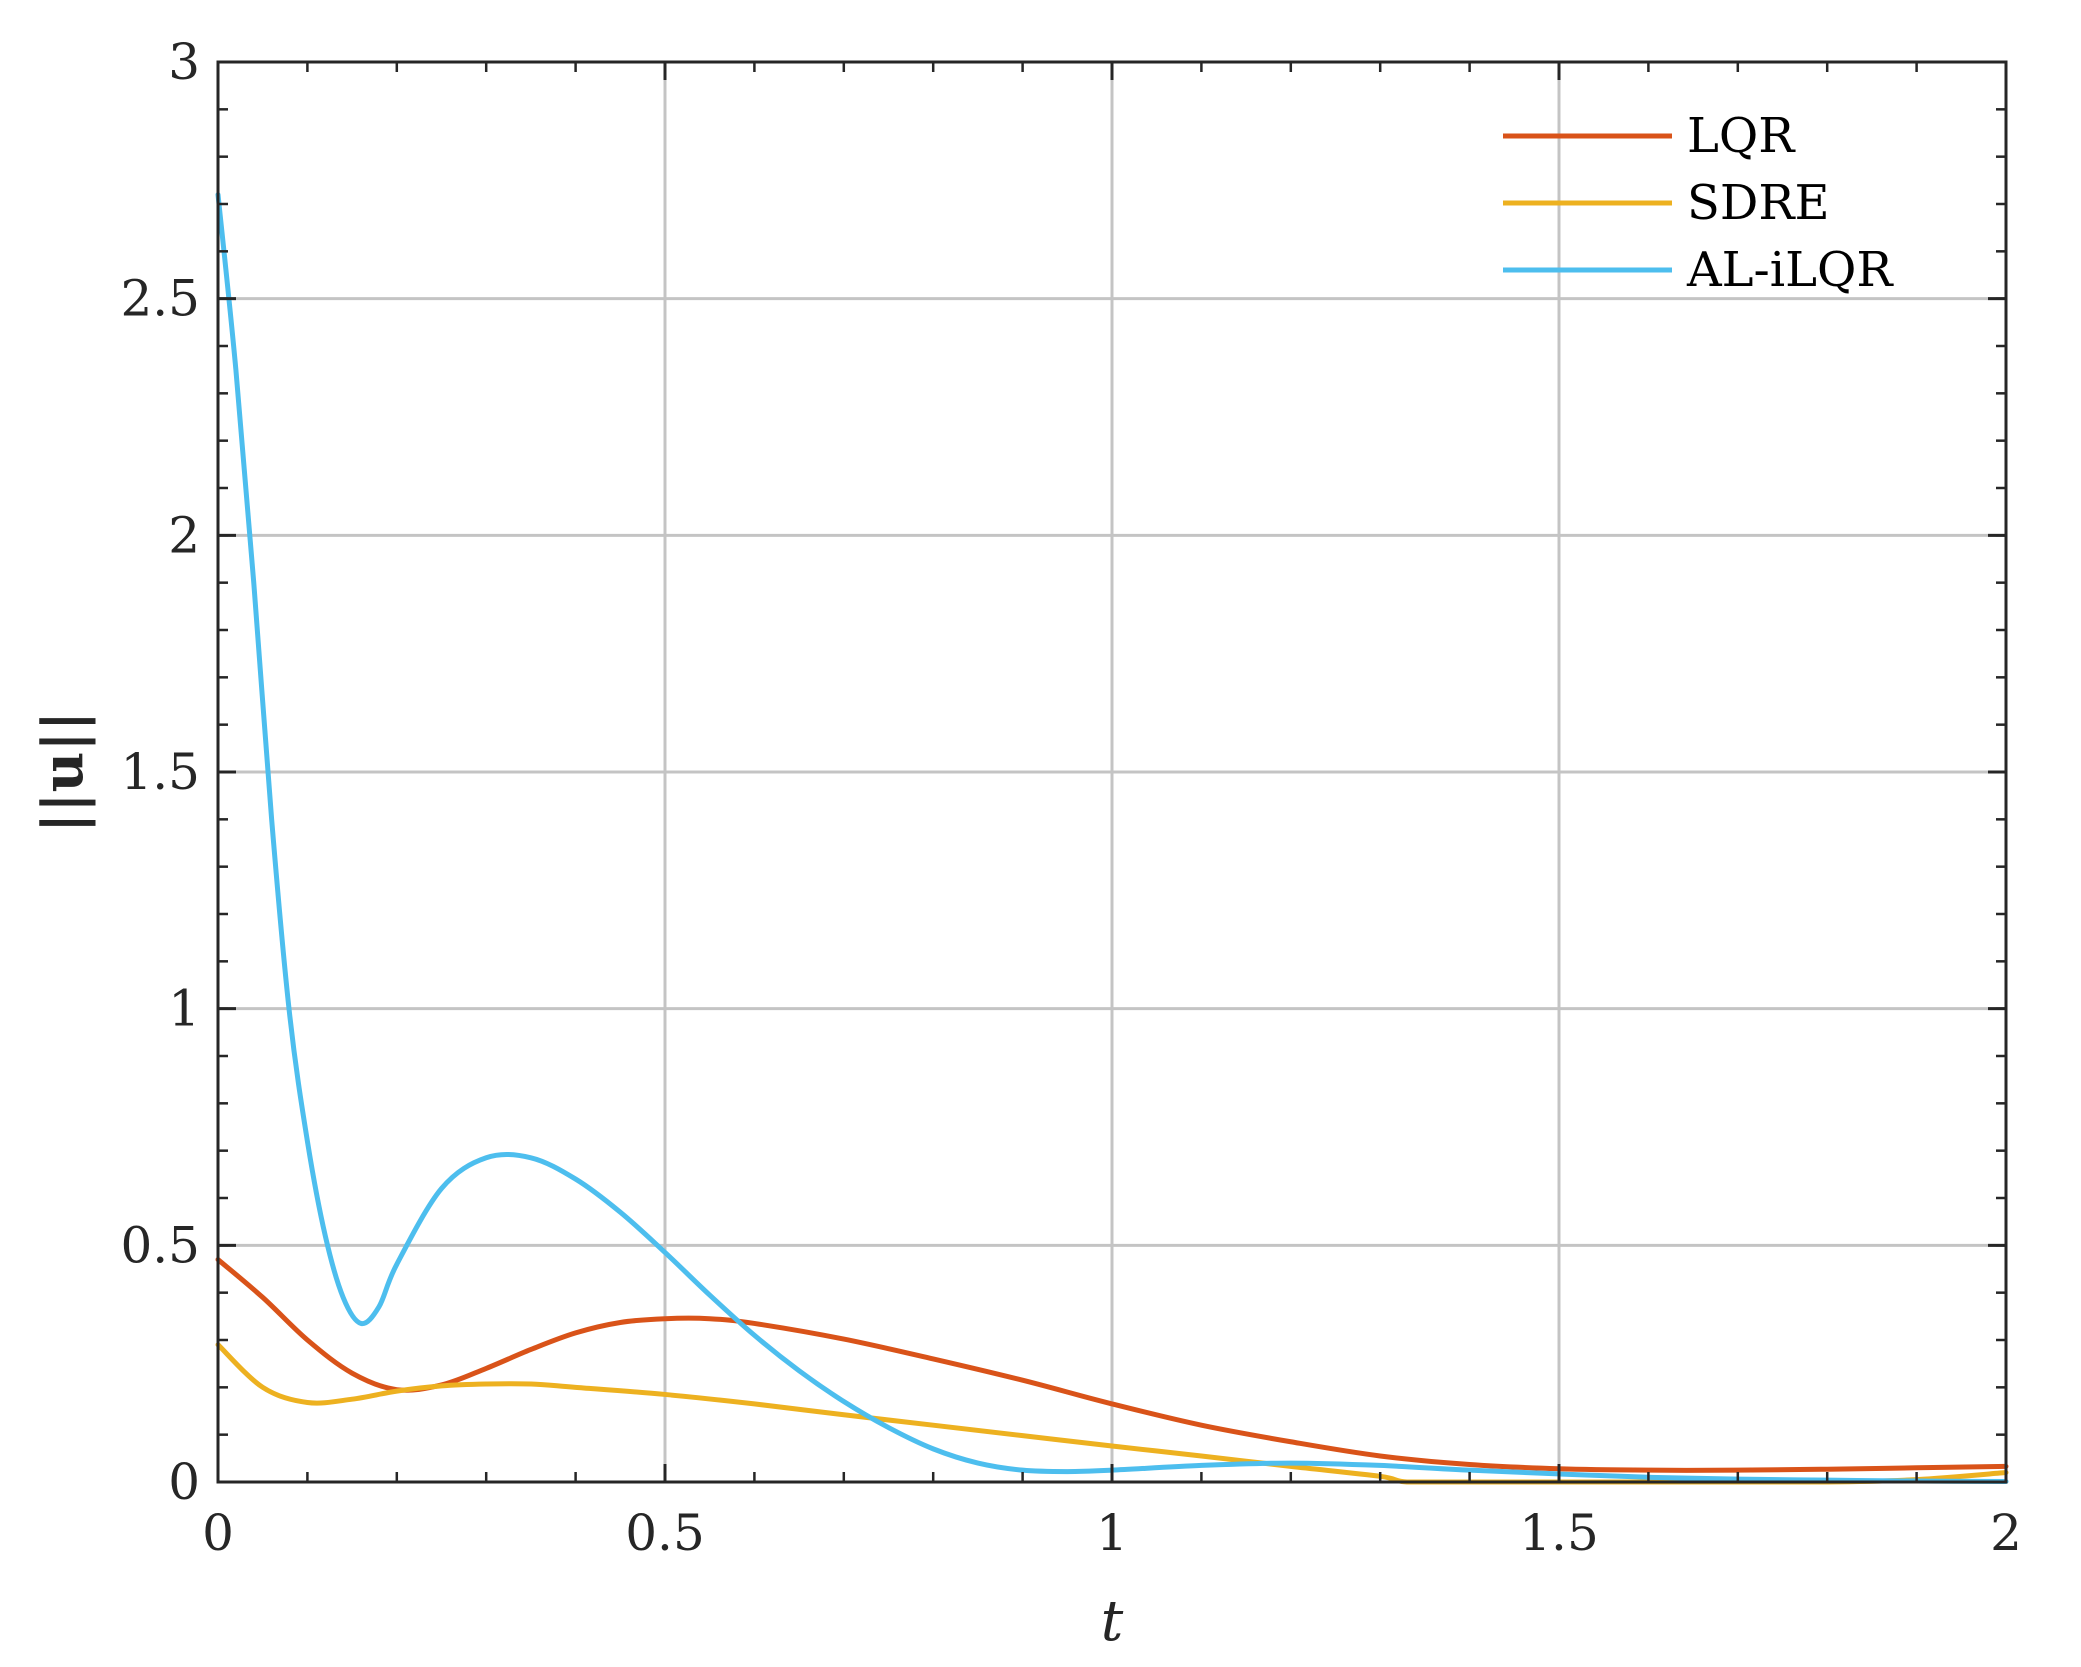 The image size is (2081, 1667). What do you see at coordinates (63, 772) in the screenshot?
I see `y-axis-label: ||u||` at bounding box center [63, 772].